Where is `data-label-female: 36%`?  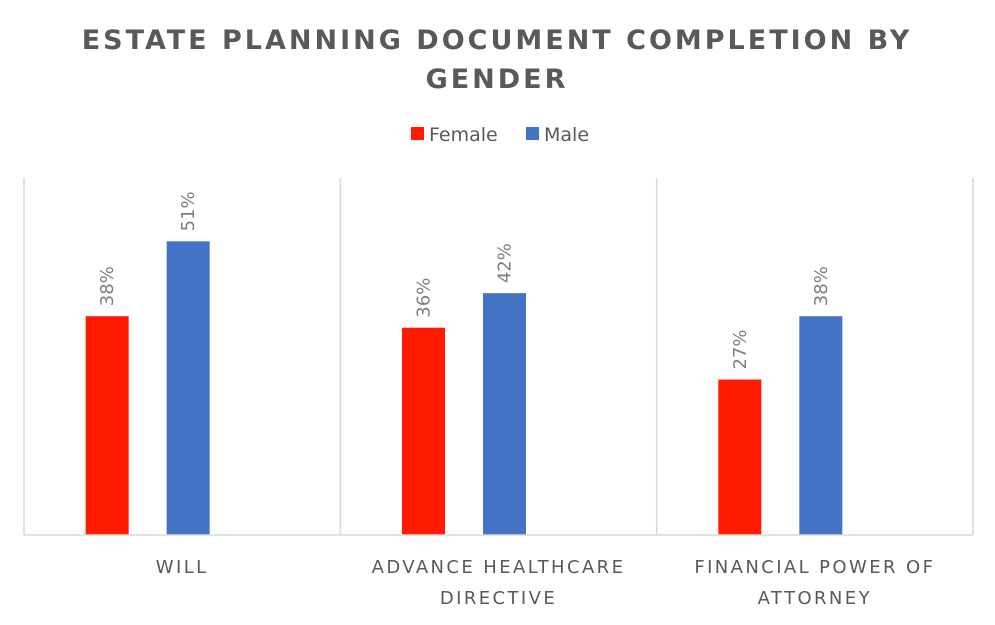
data-label-female: 36% is located at coordinates (424, 298).